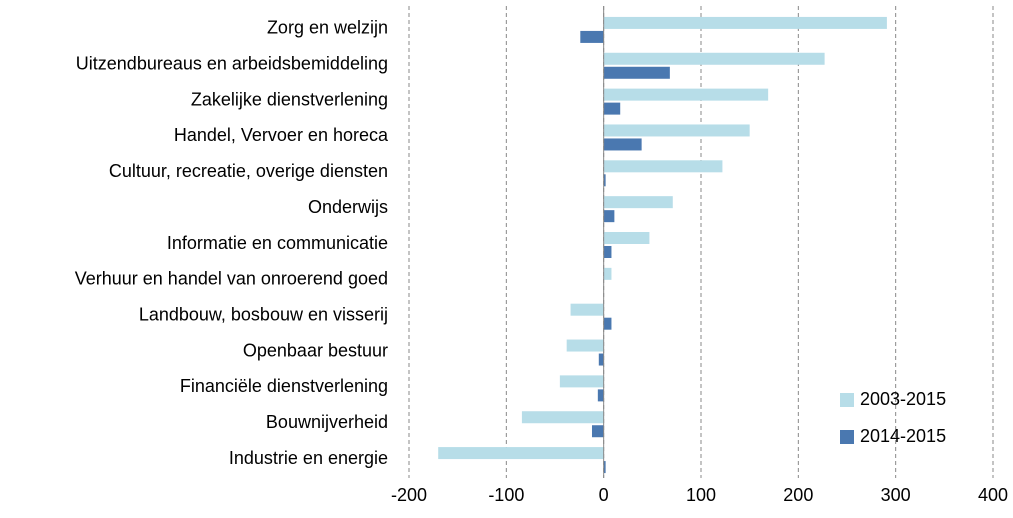  I want to click on x-tick-label: -100, so click(506, 495).